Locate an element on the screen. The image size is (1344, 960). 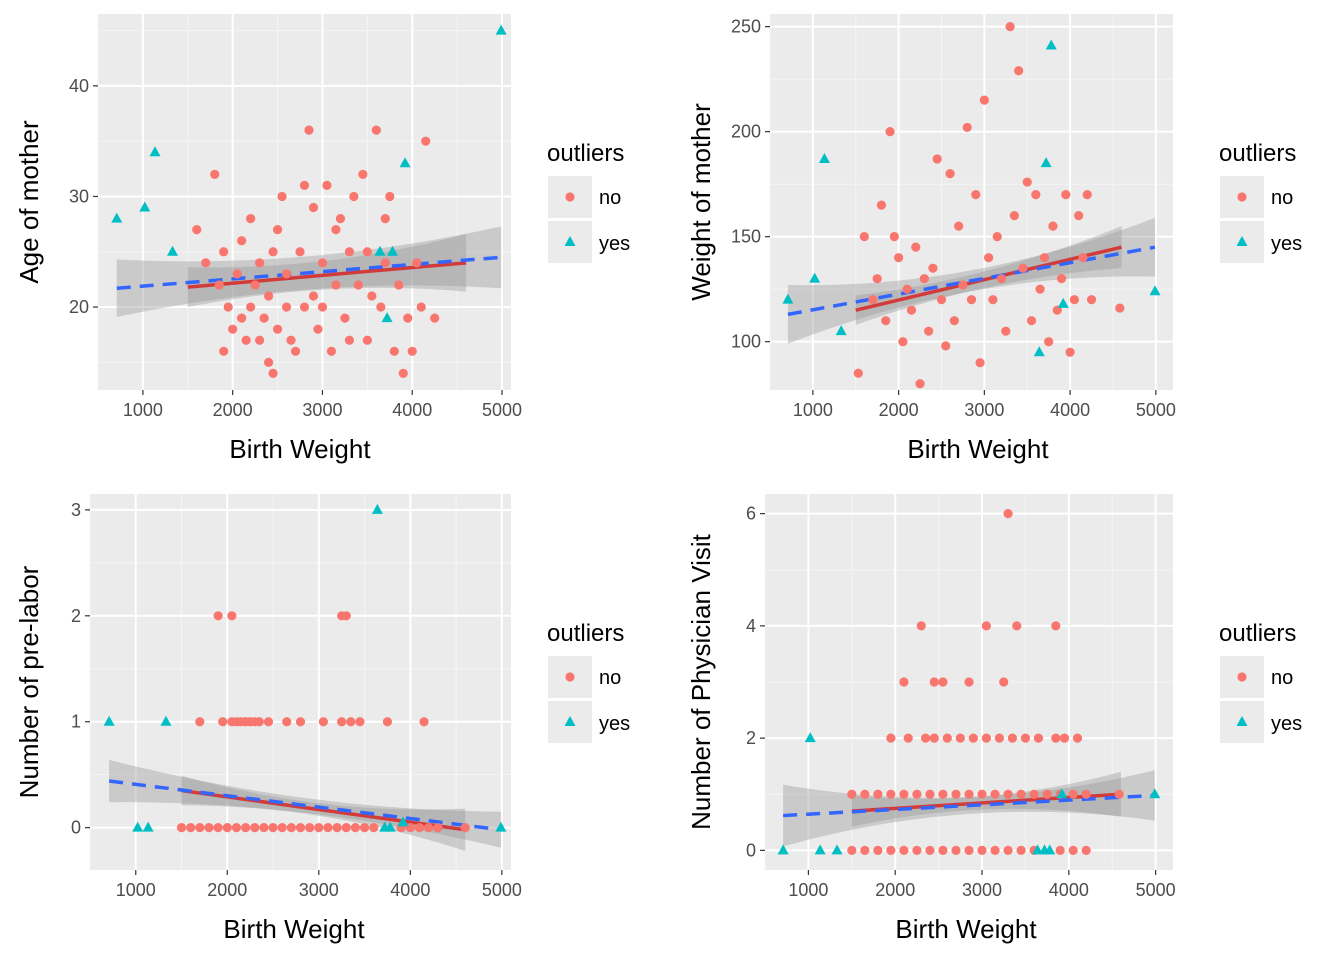
y-axis-title: Weight of mother is located at coordinates (701, 202).